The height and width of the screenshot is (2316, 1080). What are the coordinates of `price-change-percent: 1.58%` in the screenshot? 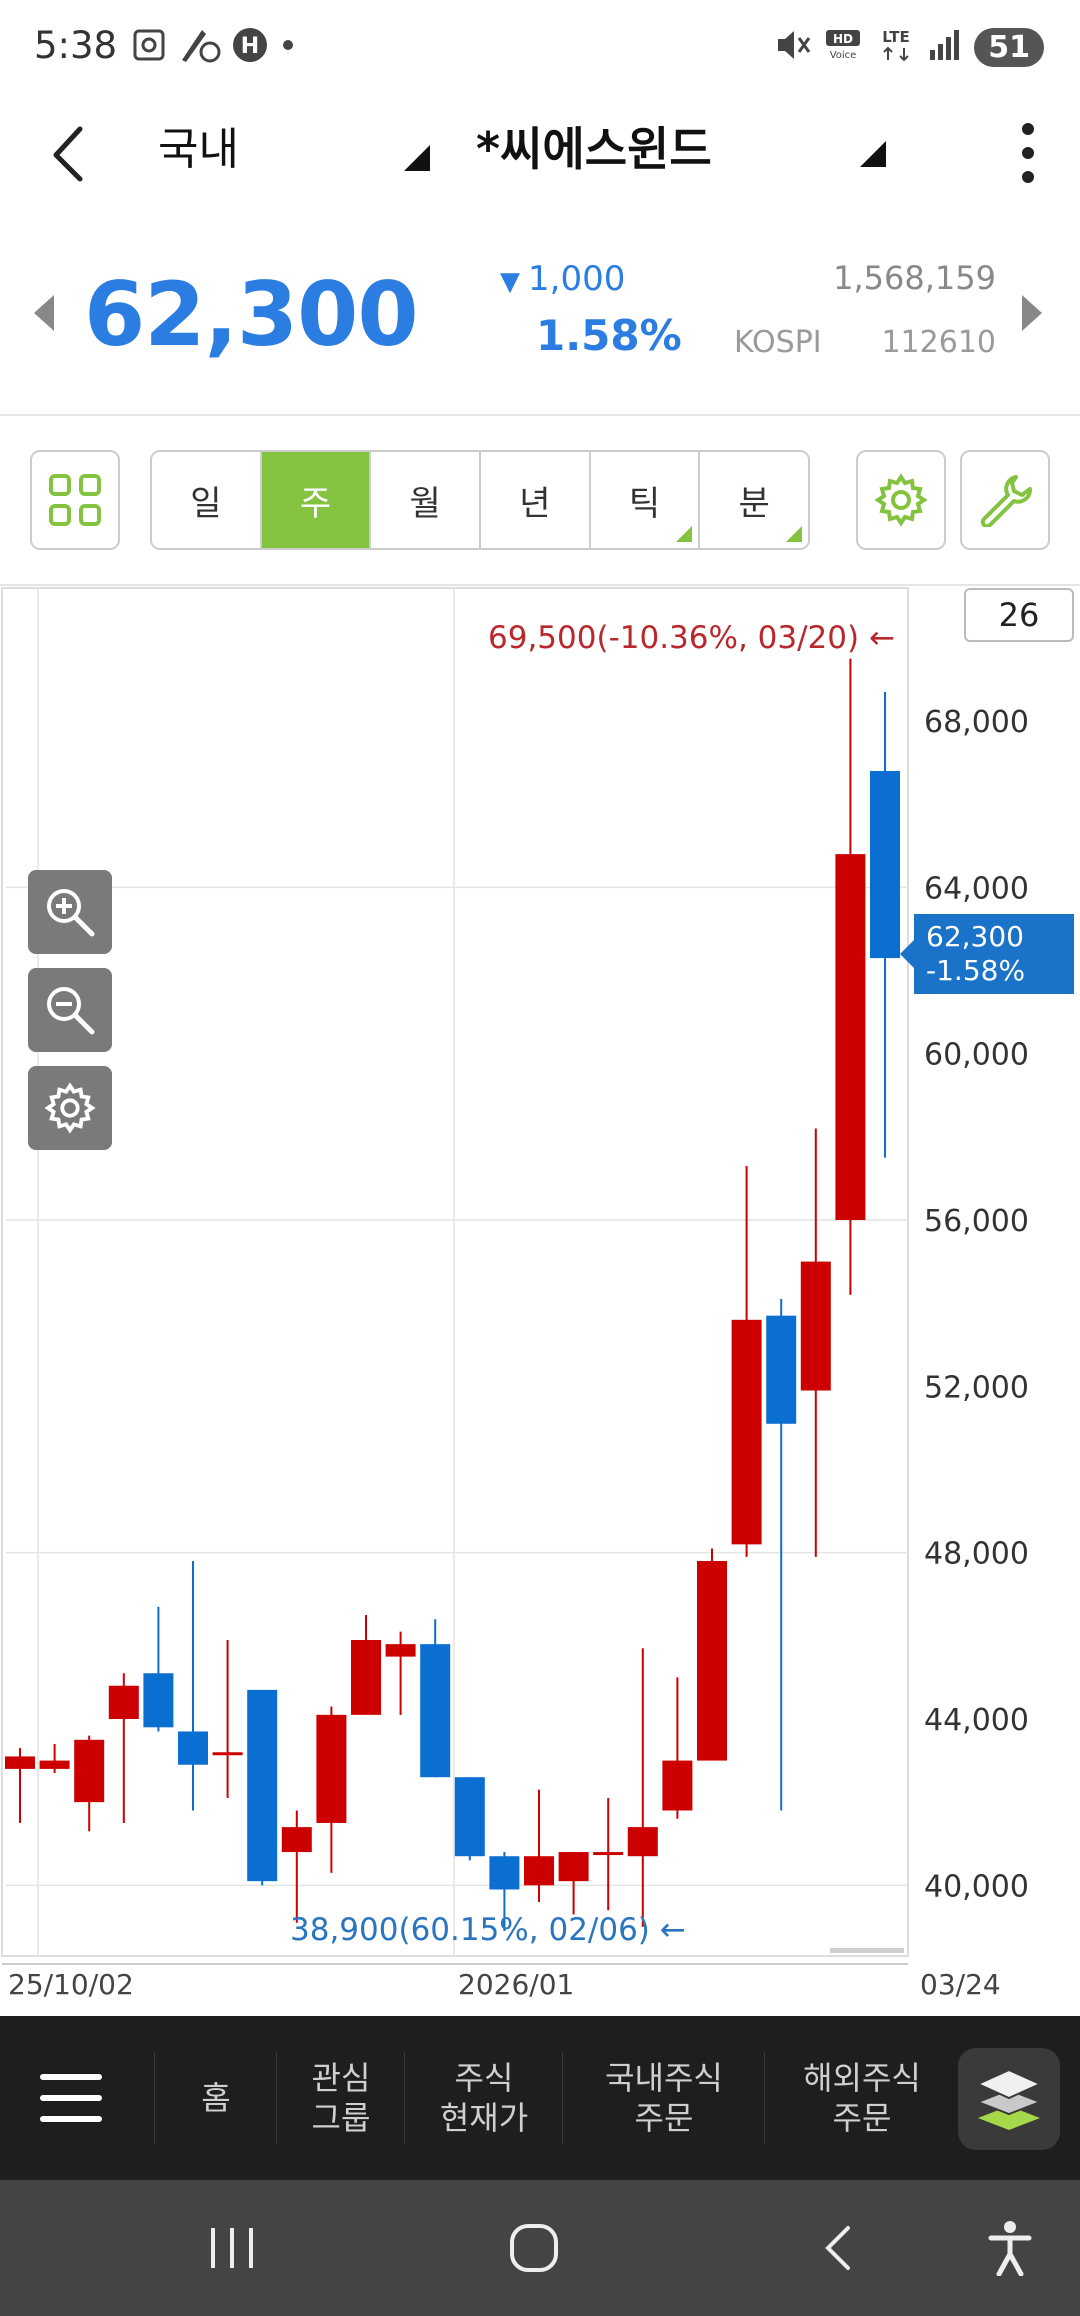 It's located at (609, 335).